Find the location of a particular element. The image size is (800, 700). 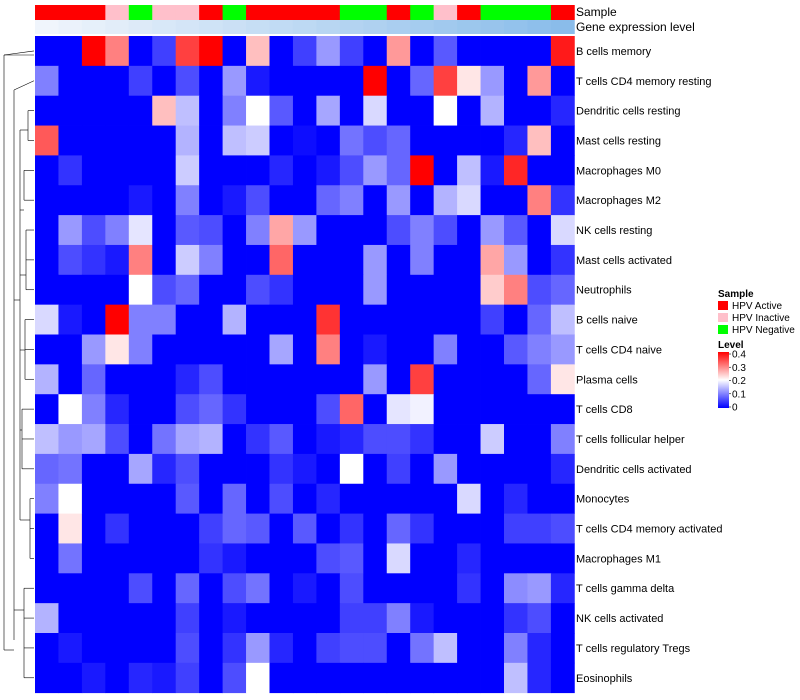

row-label: T cells CD4 memory resting is located at coordinates (644, 82).